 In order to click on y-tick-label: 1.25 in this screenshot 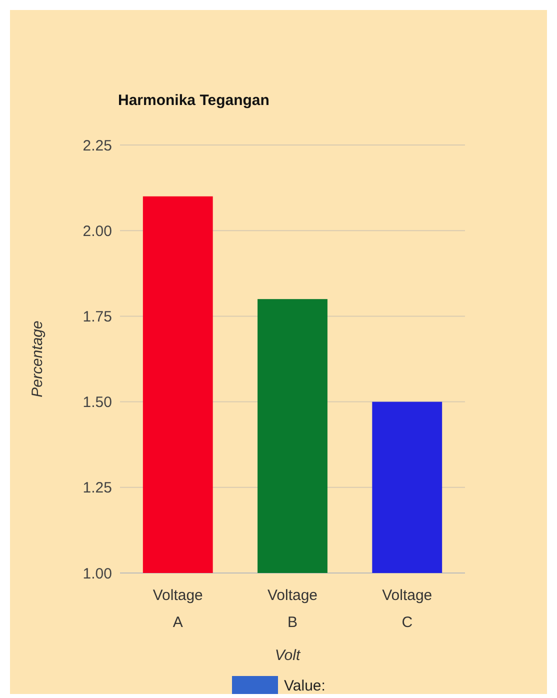, I will do `click(97, 488)`.